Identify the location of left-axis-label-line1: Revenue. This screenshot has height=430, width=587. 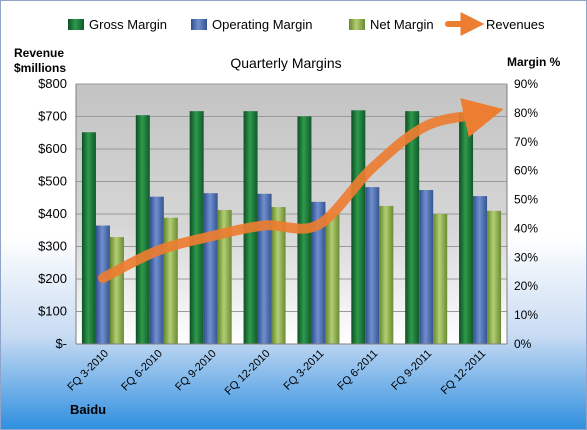
(39, 53).